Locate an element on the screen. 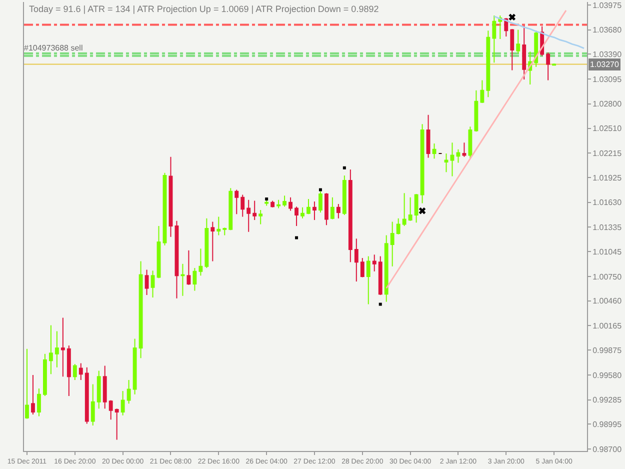 The height and width of the screenshot is (469, 625). y-tick-label: 1.02510 is located at coordinates (607, 129).